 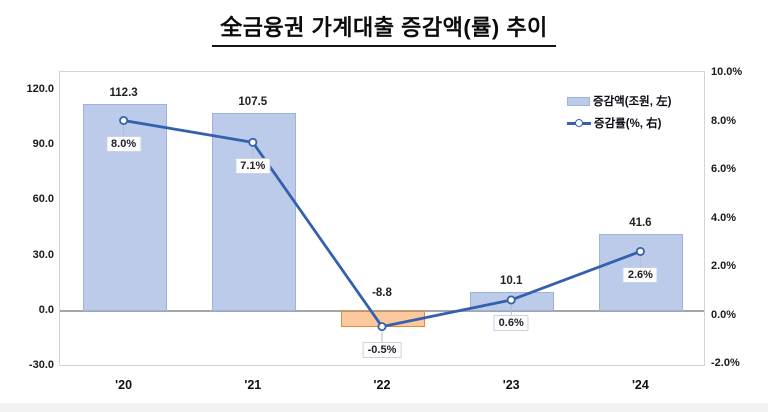 What do you see at coordinates (640, 223) in the screenshot?
I see `bar-value-label: 41.6` at bounding box center [640, 223].